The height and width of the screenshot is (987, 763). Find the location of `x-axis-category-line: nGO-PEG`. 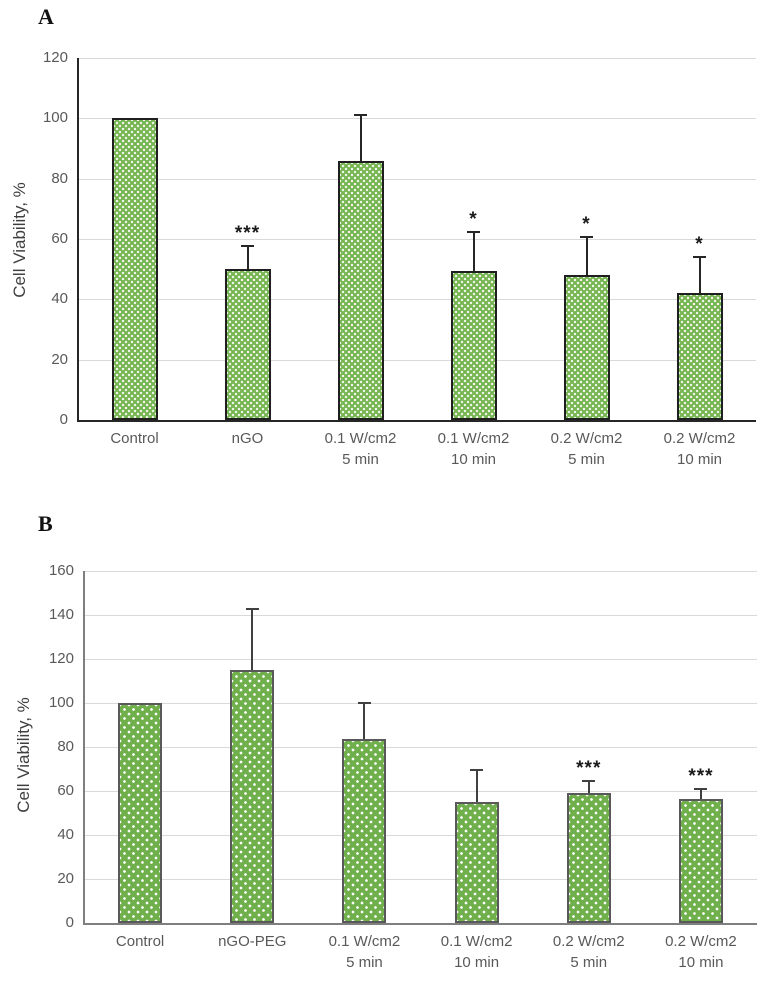

x-axis-category-line: nGO-PEG is located at coordinates (252, 941).